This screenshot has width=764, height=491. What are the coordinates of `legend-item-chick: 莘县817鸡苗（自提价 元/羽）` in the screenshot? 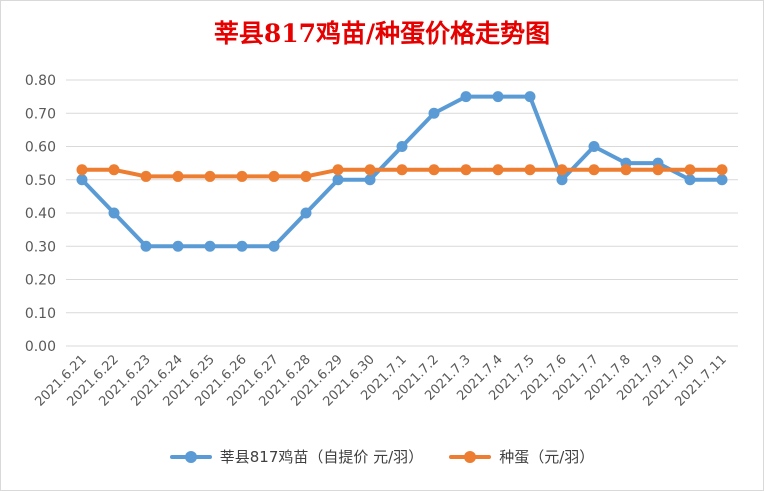 It's located at (296, 456).